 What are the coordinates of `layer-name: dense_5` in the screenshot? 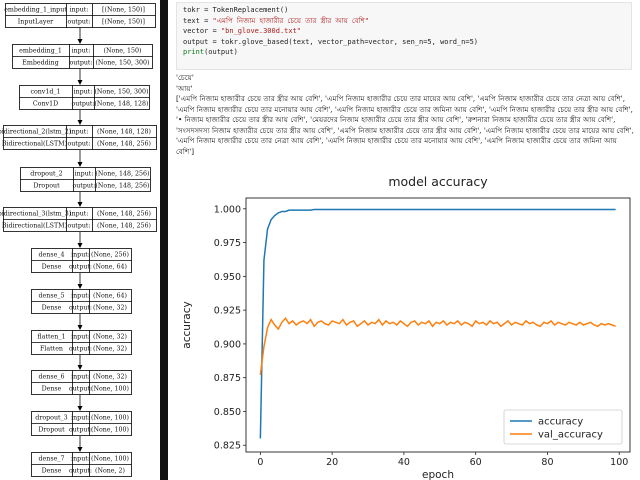 It's located at (52, 296).